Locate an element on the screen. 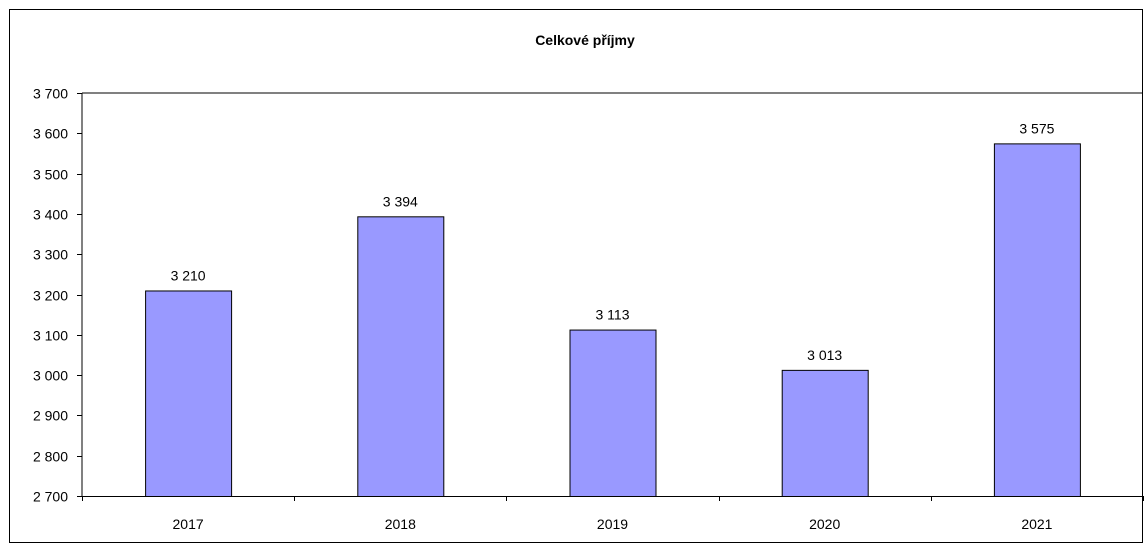 The width and height of the screenshot is (1145, 545). x-category-label: 2018 is located at coordinates (400, 524).